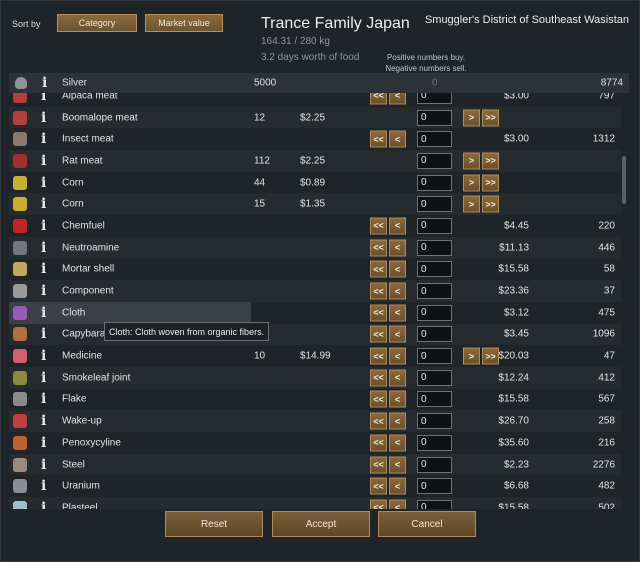  Describe the element at coordinates (315, 117) in the screenshot. I see `trade-row: i Boomalope meat 12 $2.25 0 > >>` at that location.